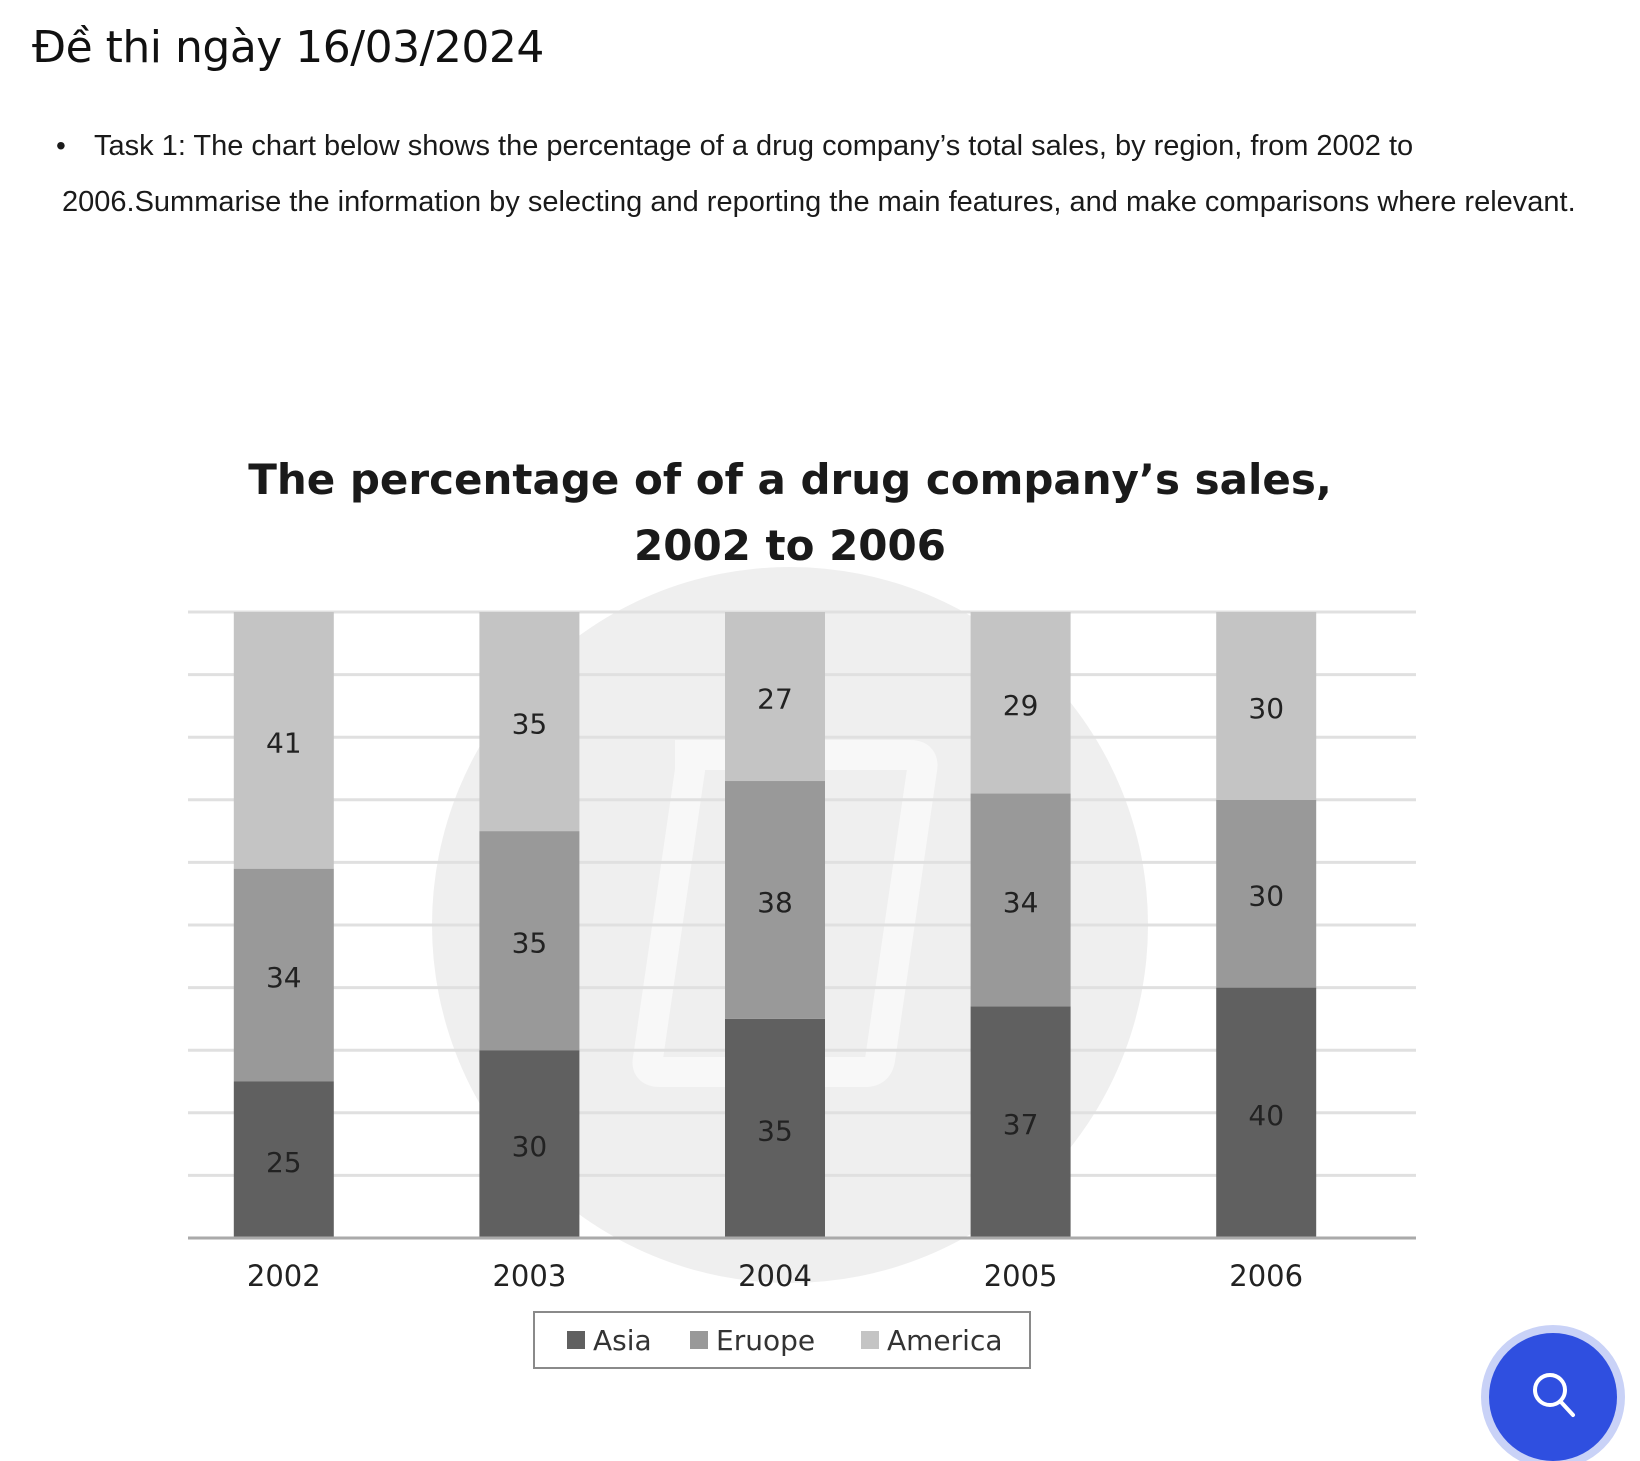 This screenshot has width=1640, height=1461. I want to click on bar-segment-asia-2003, so click(529, 1144).